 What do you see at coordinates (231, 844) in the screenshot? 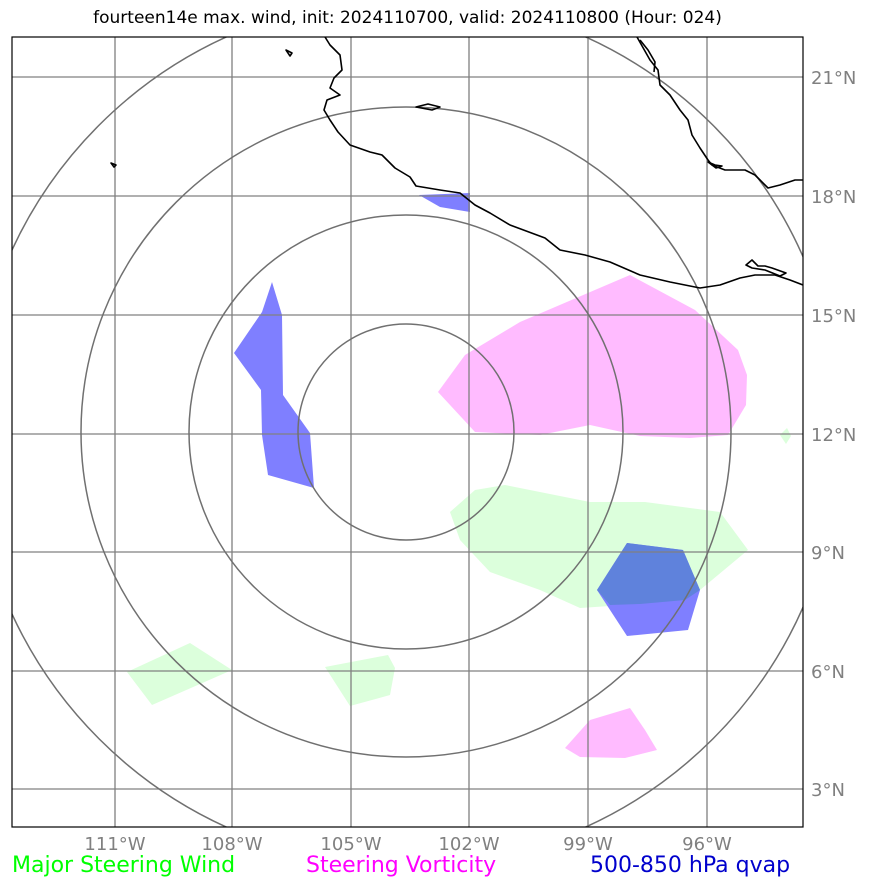
I see `lon-tick-label: 108°W` at bounding box center [231, 844].